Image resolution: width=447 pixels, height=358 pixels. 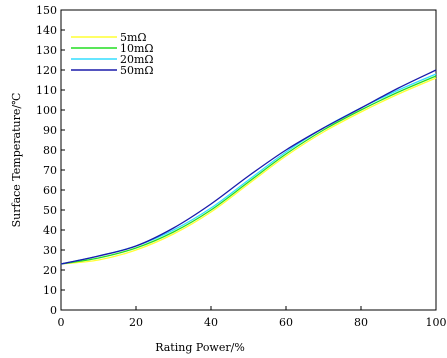 I want to click on y-tick-label: 10, so click(x=50, y=290).